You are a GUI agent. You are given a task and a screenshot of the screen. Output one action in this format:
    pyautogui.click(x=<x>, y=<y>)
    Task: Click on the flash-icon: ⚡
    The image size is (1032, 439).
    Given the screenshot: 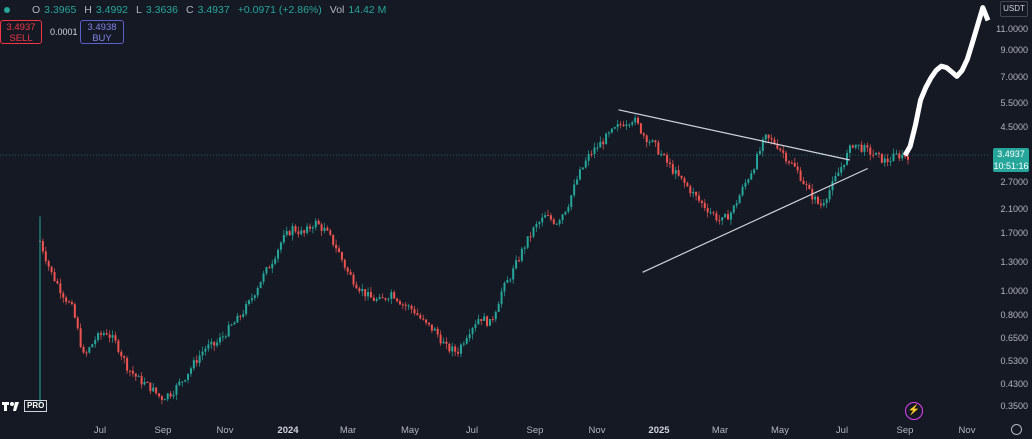 What is the action you would take?
    pyautogui.click(x=914, y=411)
    